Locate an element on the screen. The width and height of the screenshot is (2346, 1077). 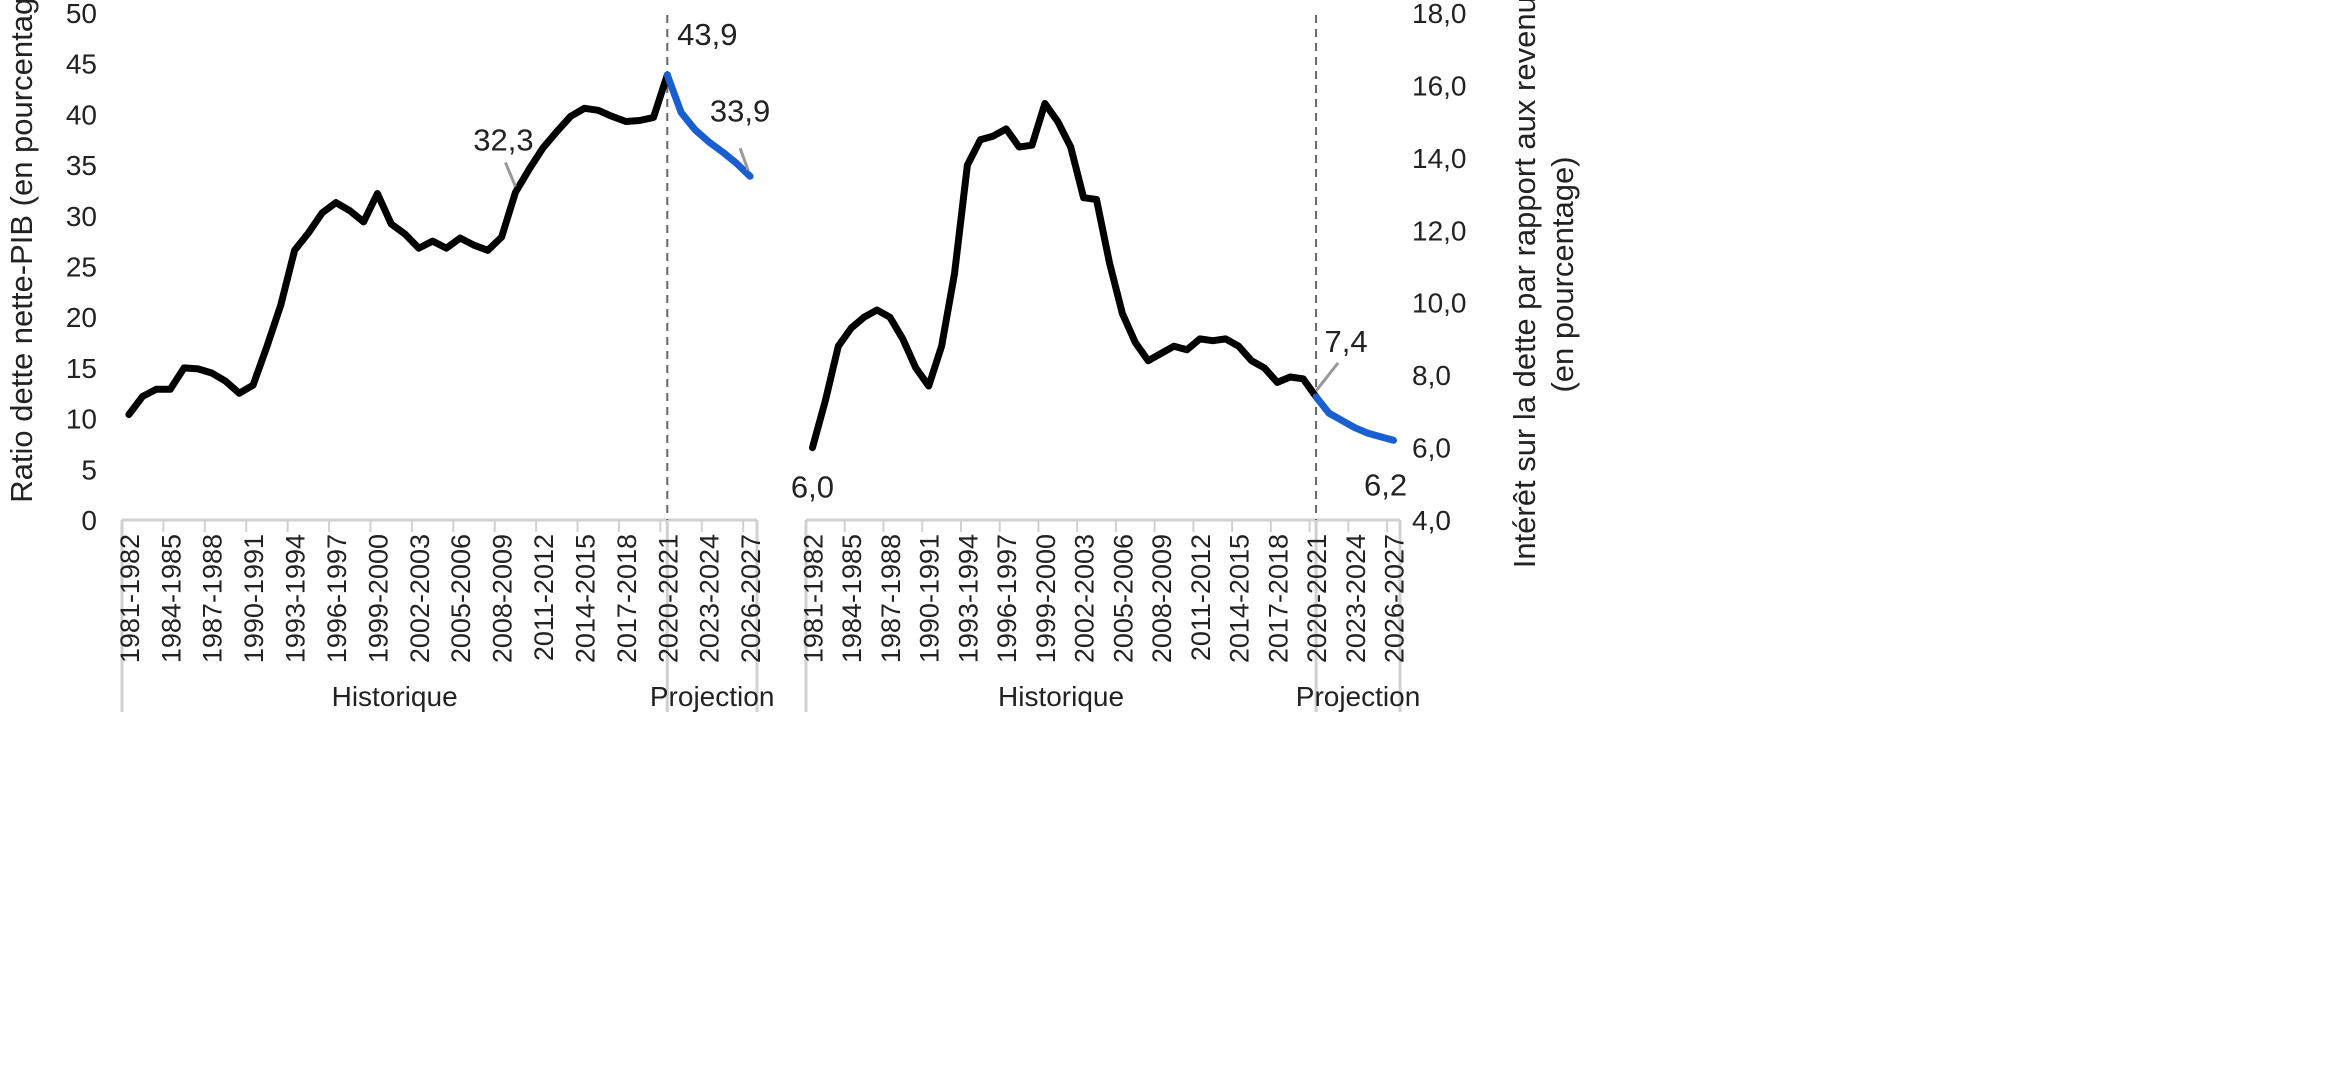
data-label: 32,3 is located at coordinates (503, 139).